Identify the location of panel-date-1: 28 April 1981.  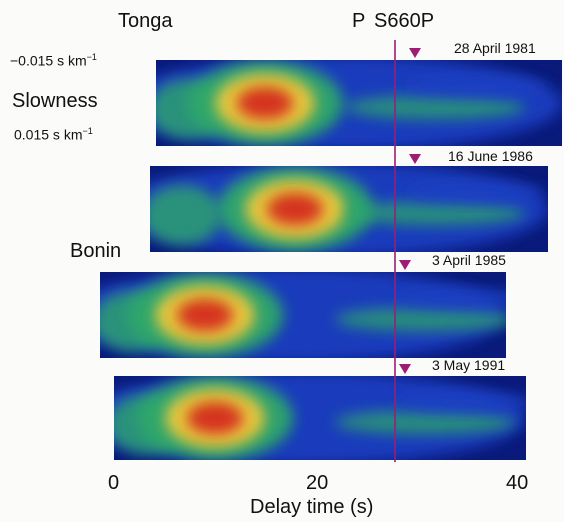
(495, 48).